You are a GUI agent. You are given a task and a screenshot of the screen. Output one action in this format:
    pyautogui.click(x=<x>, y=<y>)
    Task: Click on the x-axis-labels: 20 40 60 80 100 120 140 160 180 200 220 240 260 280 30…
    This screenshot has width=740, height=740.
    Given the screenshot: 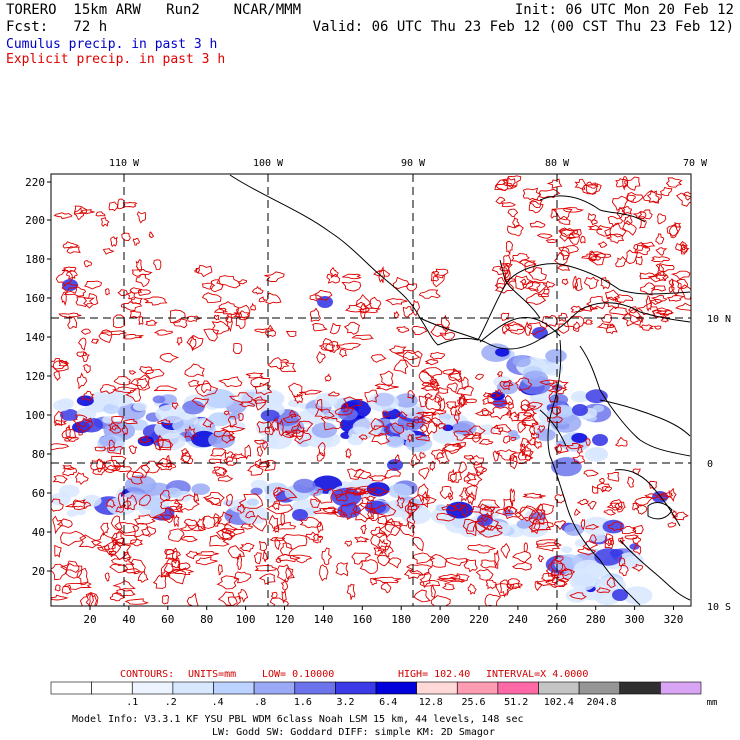 What is the action you would take?
    pyautogui.click(x=383, y=619)
    